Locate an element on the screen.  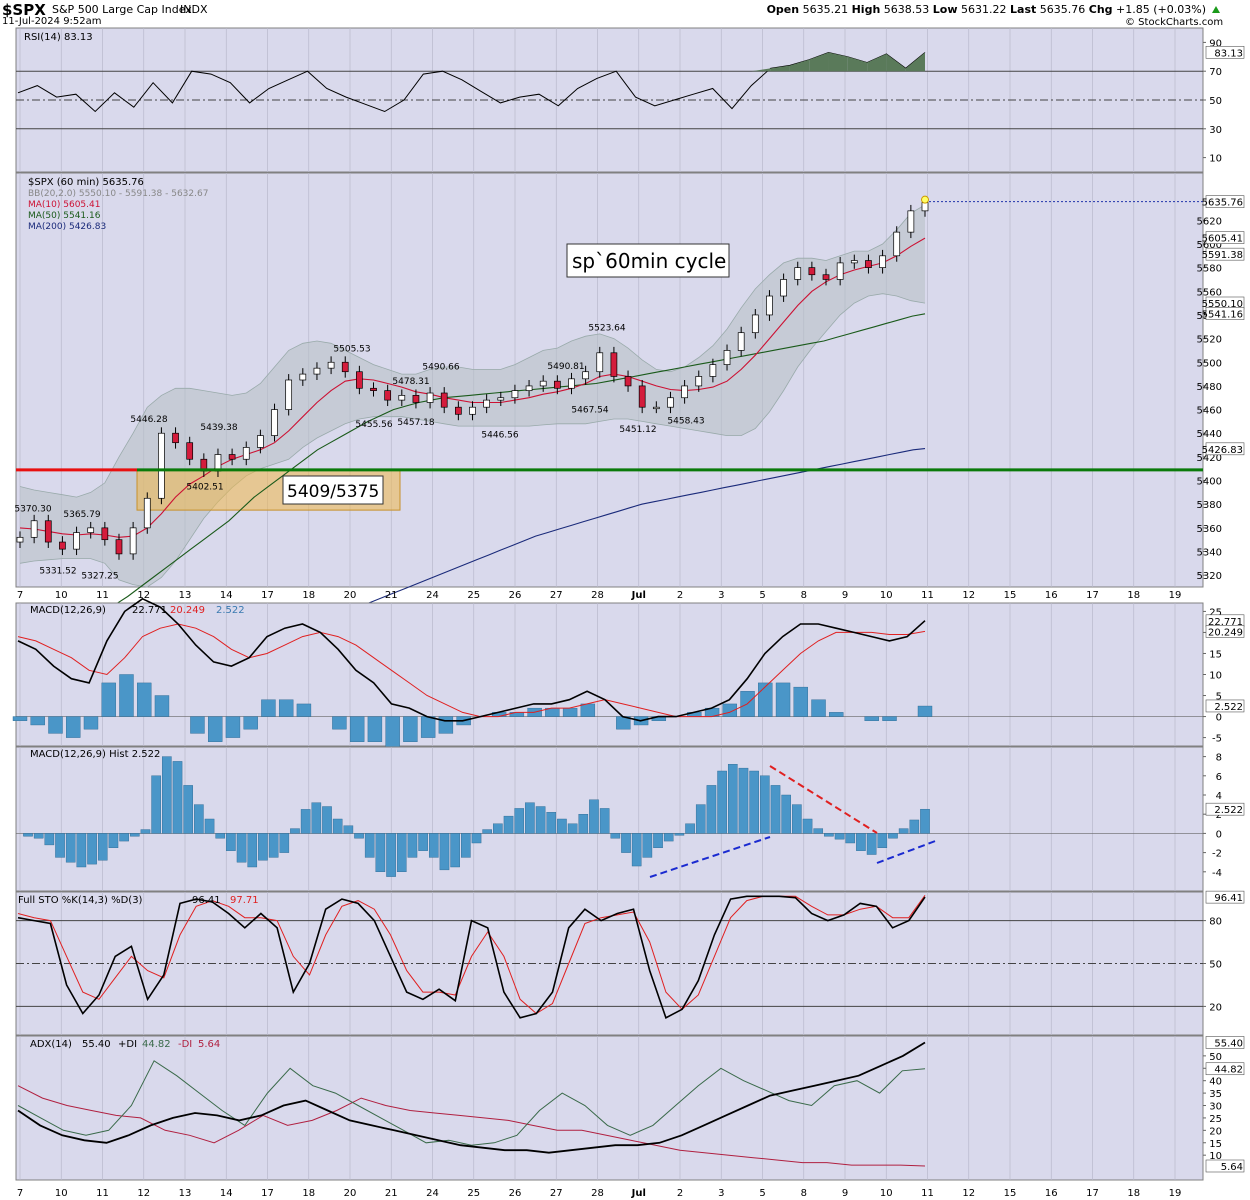
rsi-y-tick-label: 30 is located at coordinates (1215, 130).